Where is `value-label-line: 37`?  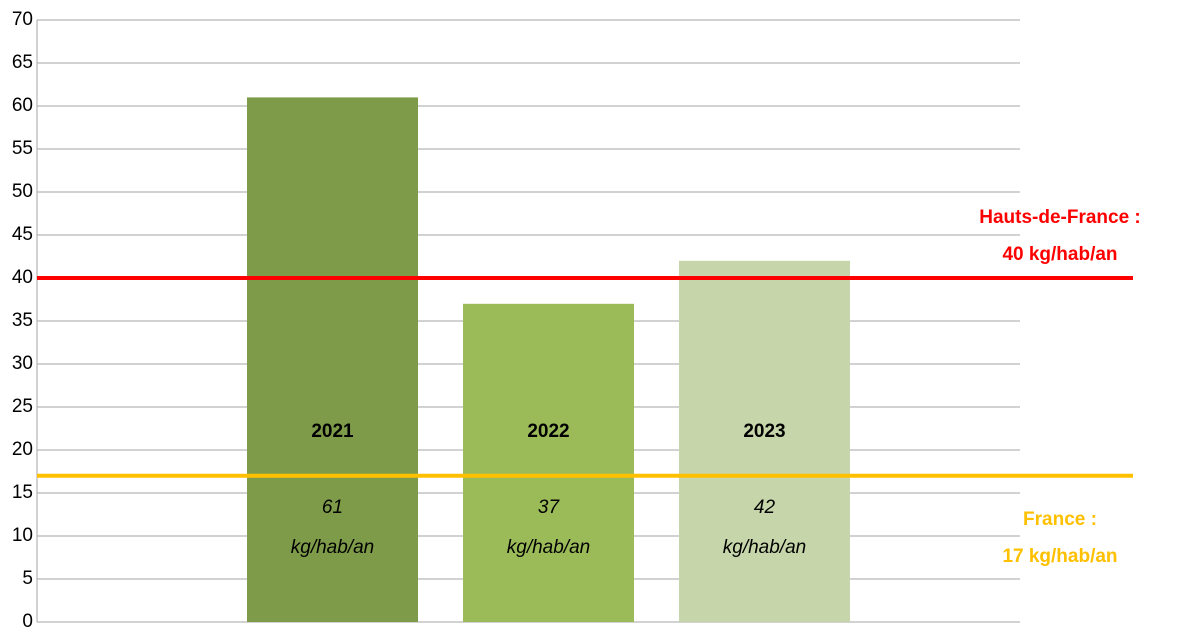
value-label-line: 37 is located at coordinates (549, 507).